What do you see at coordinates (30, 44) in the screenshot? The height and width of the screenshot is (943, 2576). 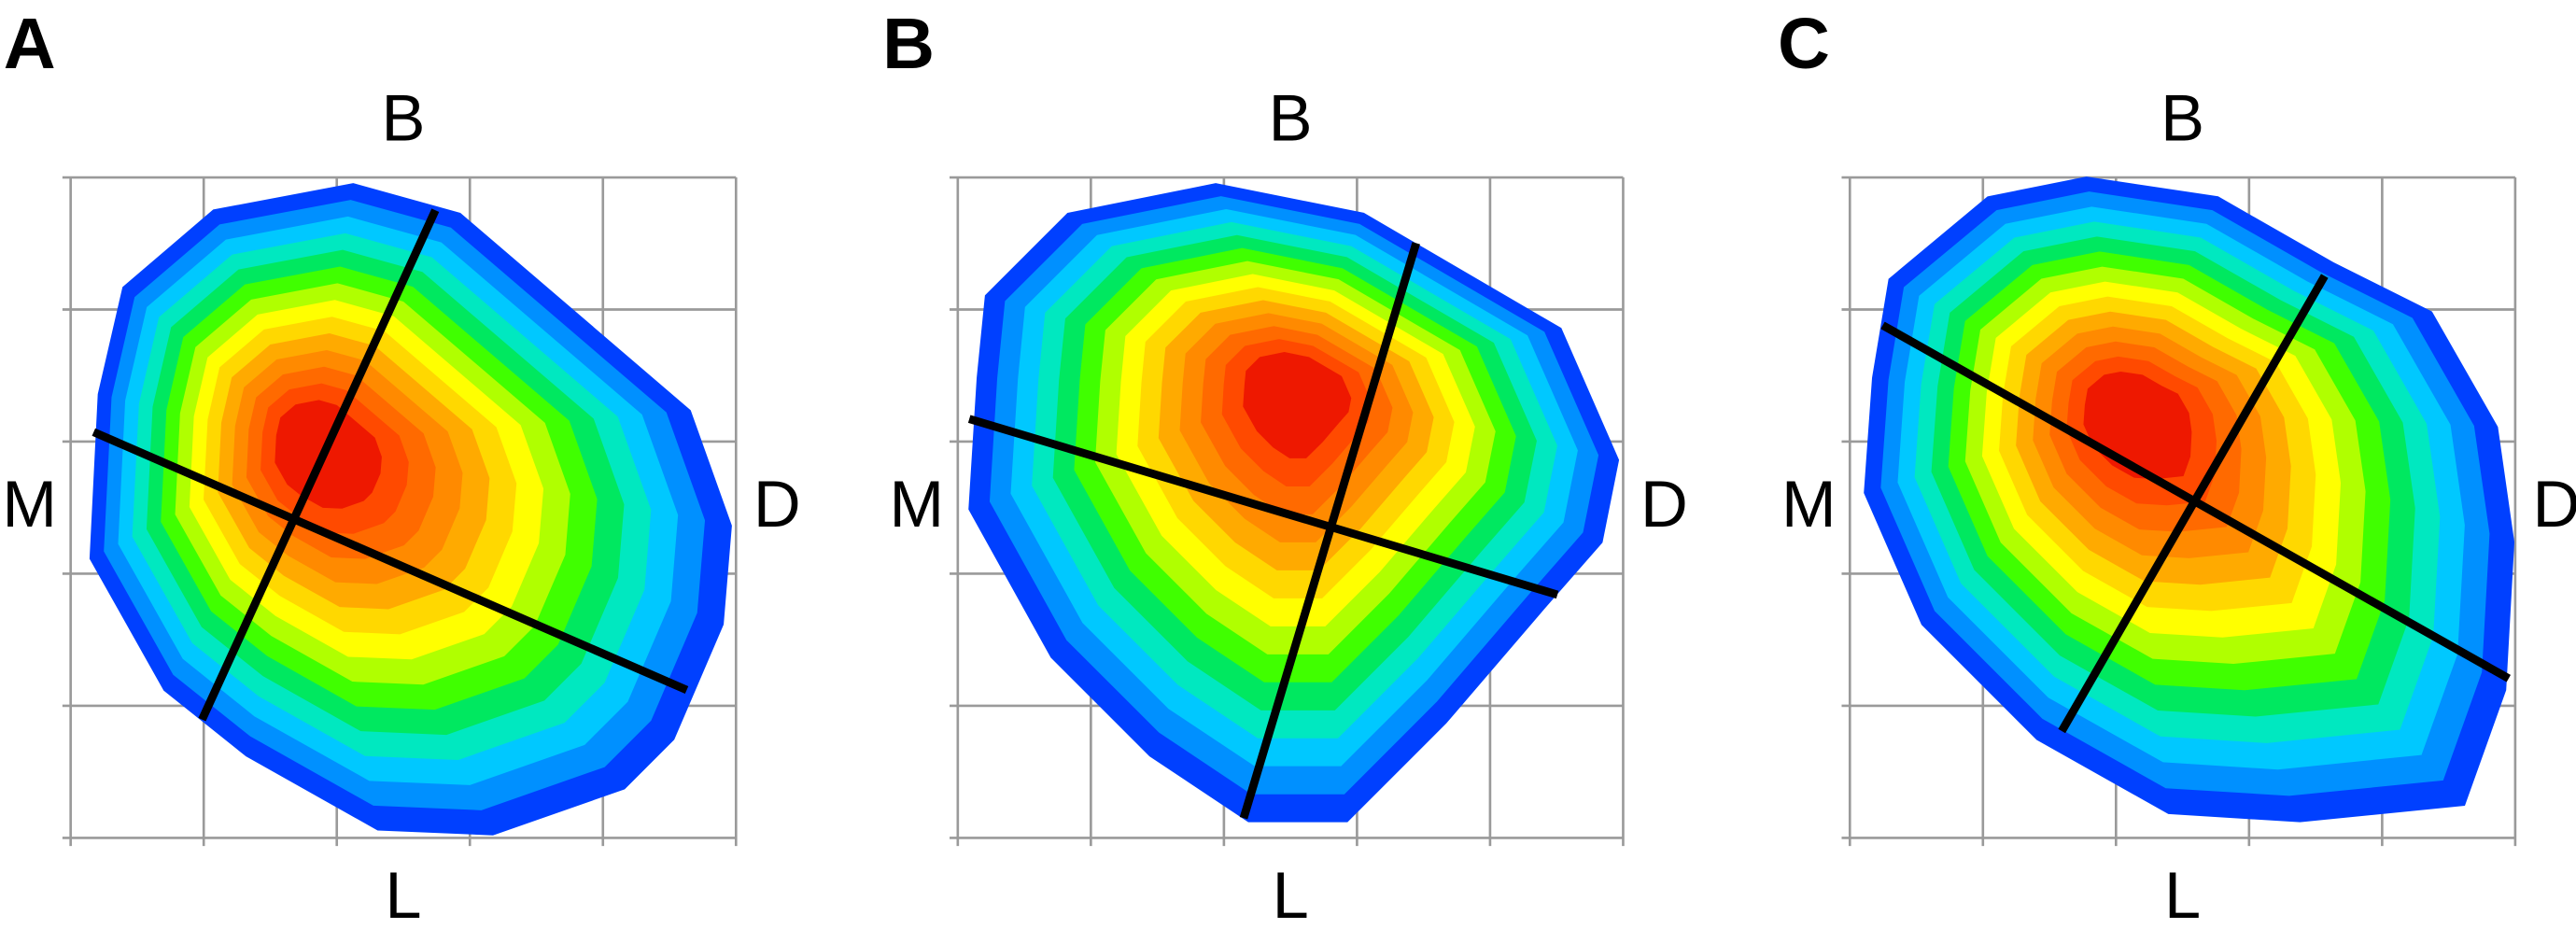 I see `panel-letter: A` at bounding box center [30, 44].